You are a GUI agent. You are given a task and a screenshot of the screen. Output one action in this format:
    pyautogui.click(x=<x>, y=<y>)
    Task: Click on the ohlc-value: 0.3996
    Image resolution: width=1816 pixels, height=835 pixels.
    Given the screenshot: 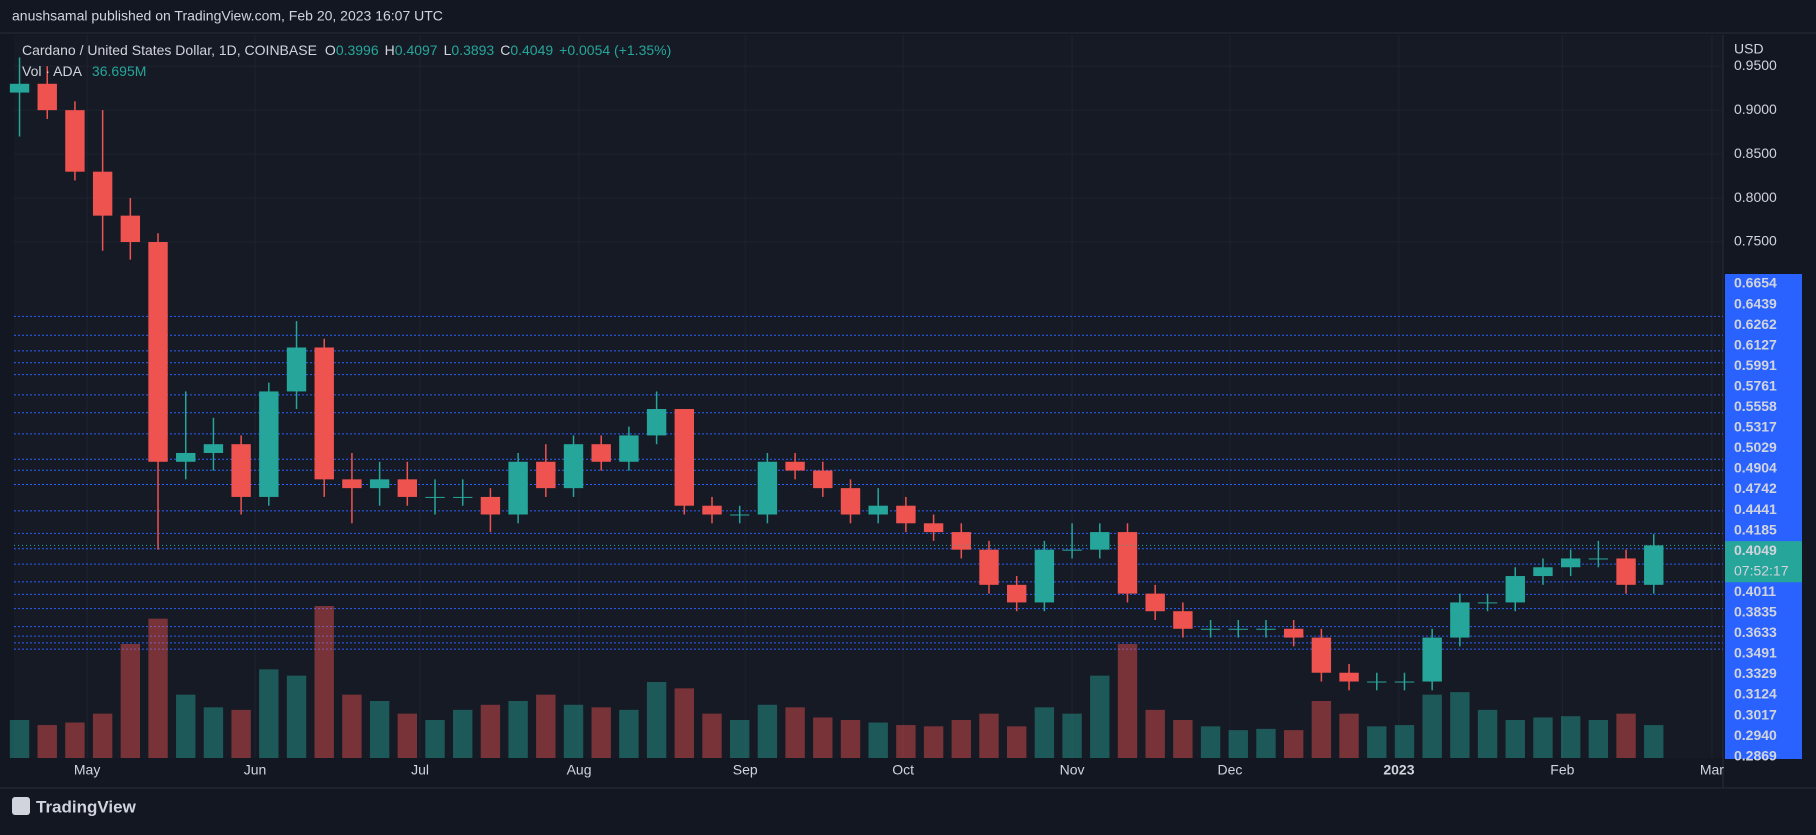 What is the action you would take?
    pyautogui.click(x=357, y=50)
    